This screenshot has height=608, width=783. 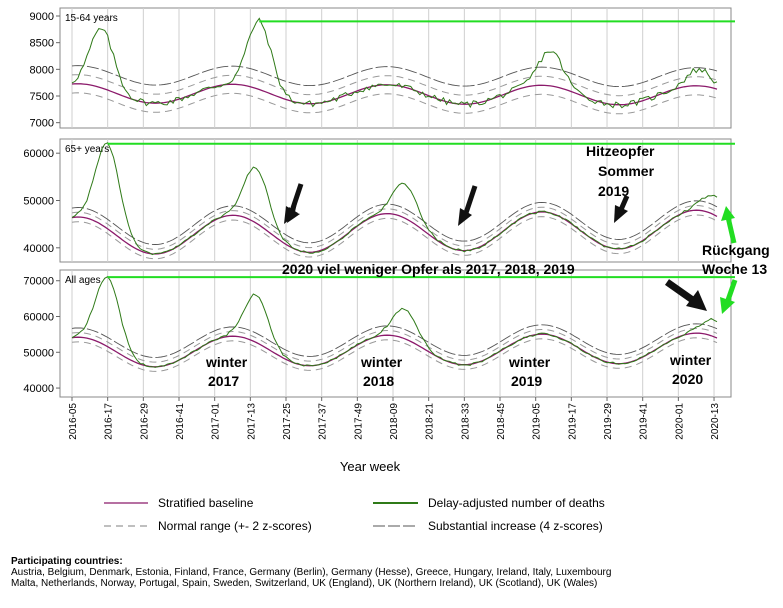 What do you see at coordinates (515, 526) in the screenshot?
I see `legend-label-substantial: Substantial increase (4 z-scores)` at bounding box center [515, 526].